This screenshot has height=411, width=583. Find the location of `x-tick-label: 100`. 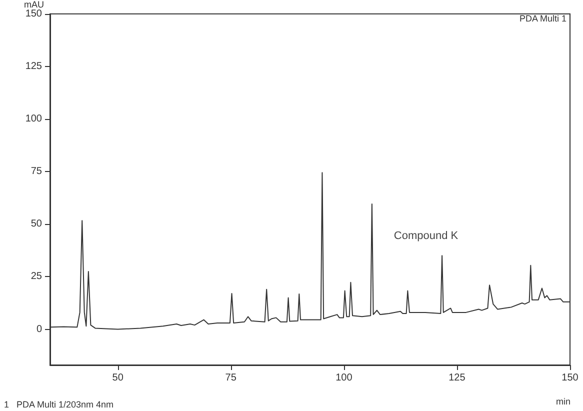

x-tick-label: 100 is located at coordinates (344, 378).